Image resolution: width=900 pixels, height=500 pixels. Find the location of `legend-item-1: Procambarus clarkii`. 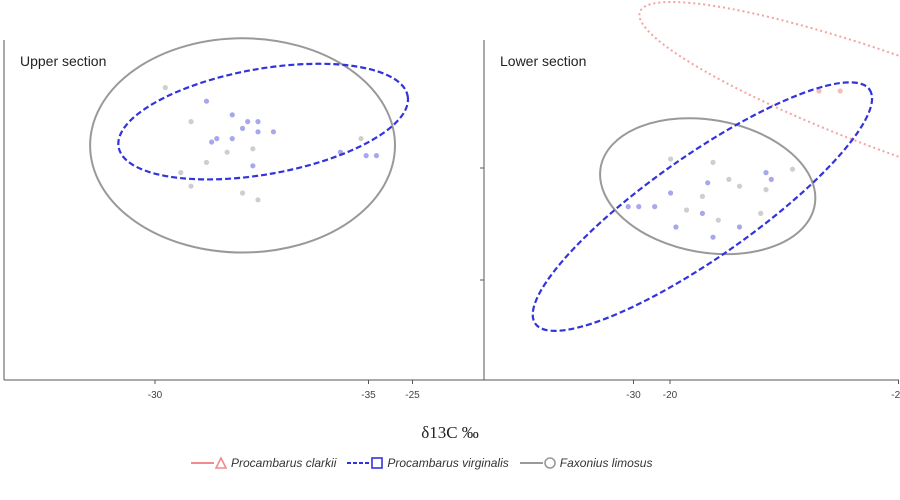

legend-item-1: Procambarus clarkii is located at coordinates (263, 463).